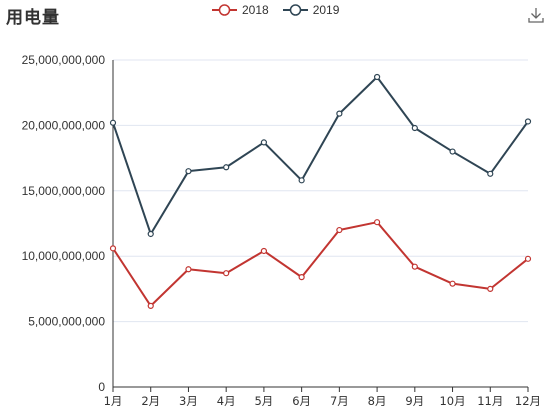 The image size is (550, 420). What do you see at coordinates (275, 10) in the screenshot?
I see `legend: 2018 2019` at bounding box center [275, 10].